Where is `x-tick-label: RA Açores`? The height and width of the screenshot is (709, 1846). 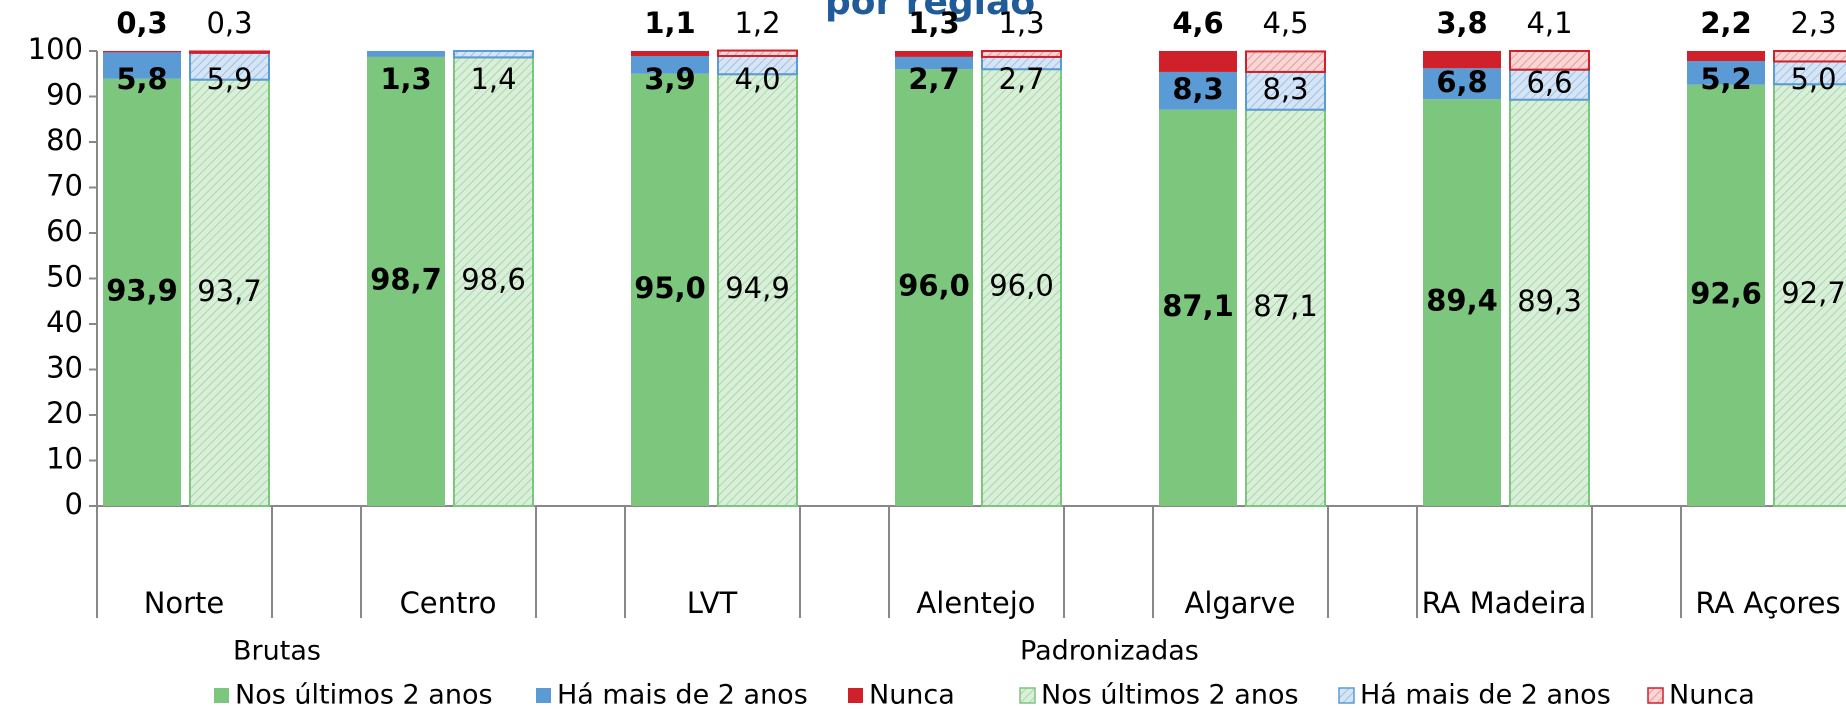 x-tick-label: RA Açores is located at coordinates (1767, 603).